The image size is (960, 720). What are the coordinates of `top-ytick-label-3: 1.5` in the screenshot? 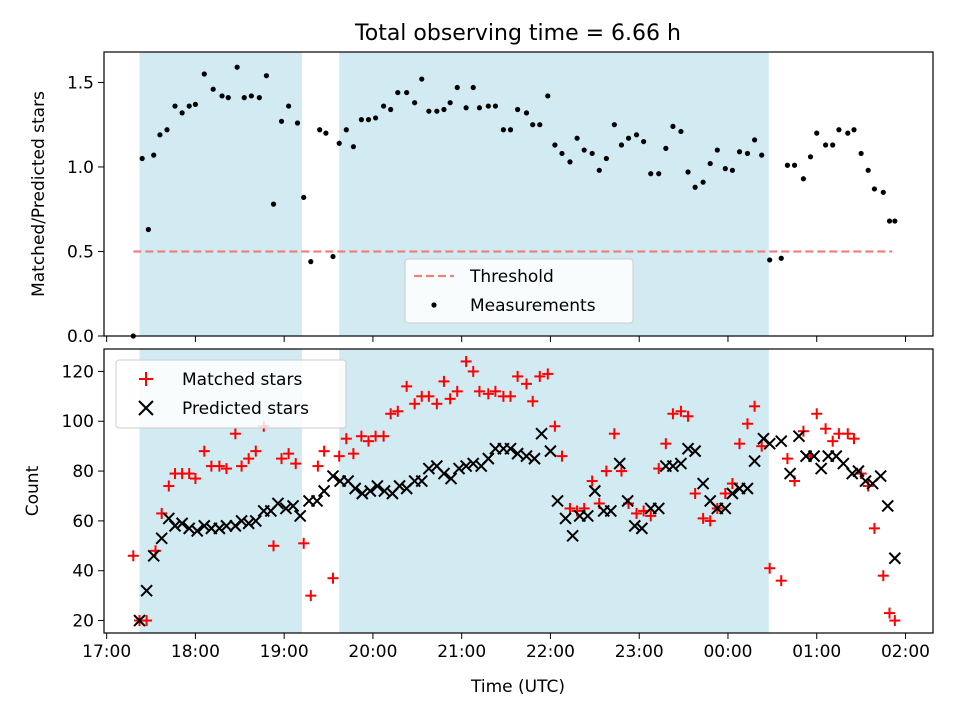 It's located at (80, 83).